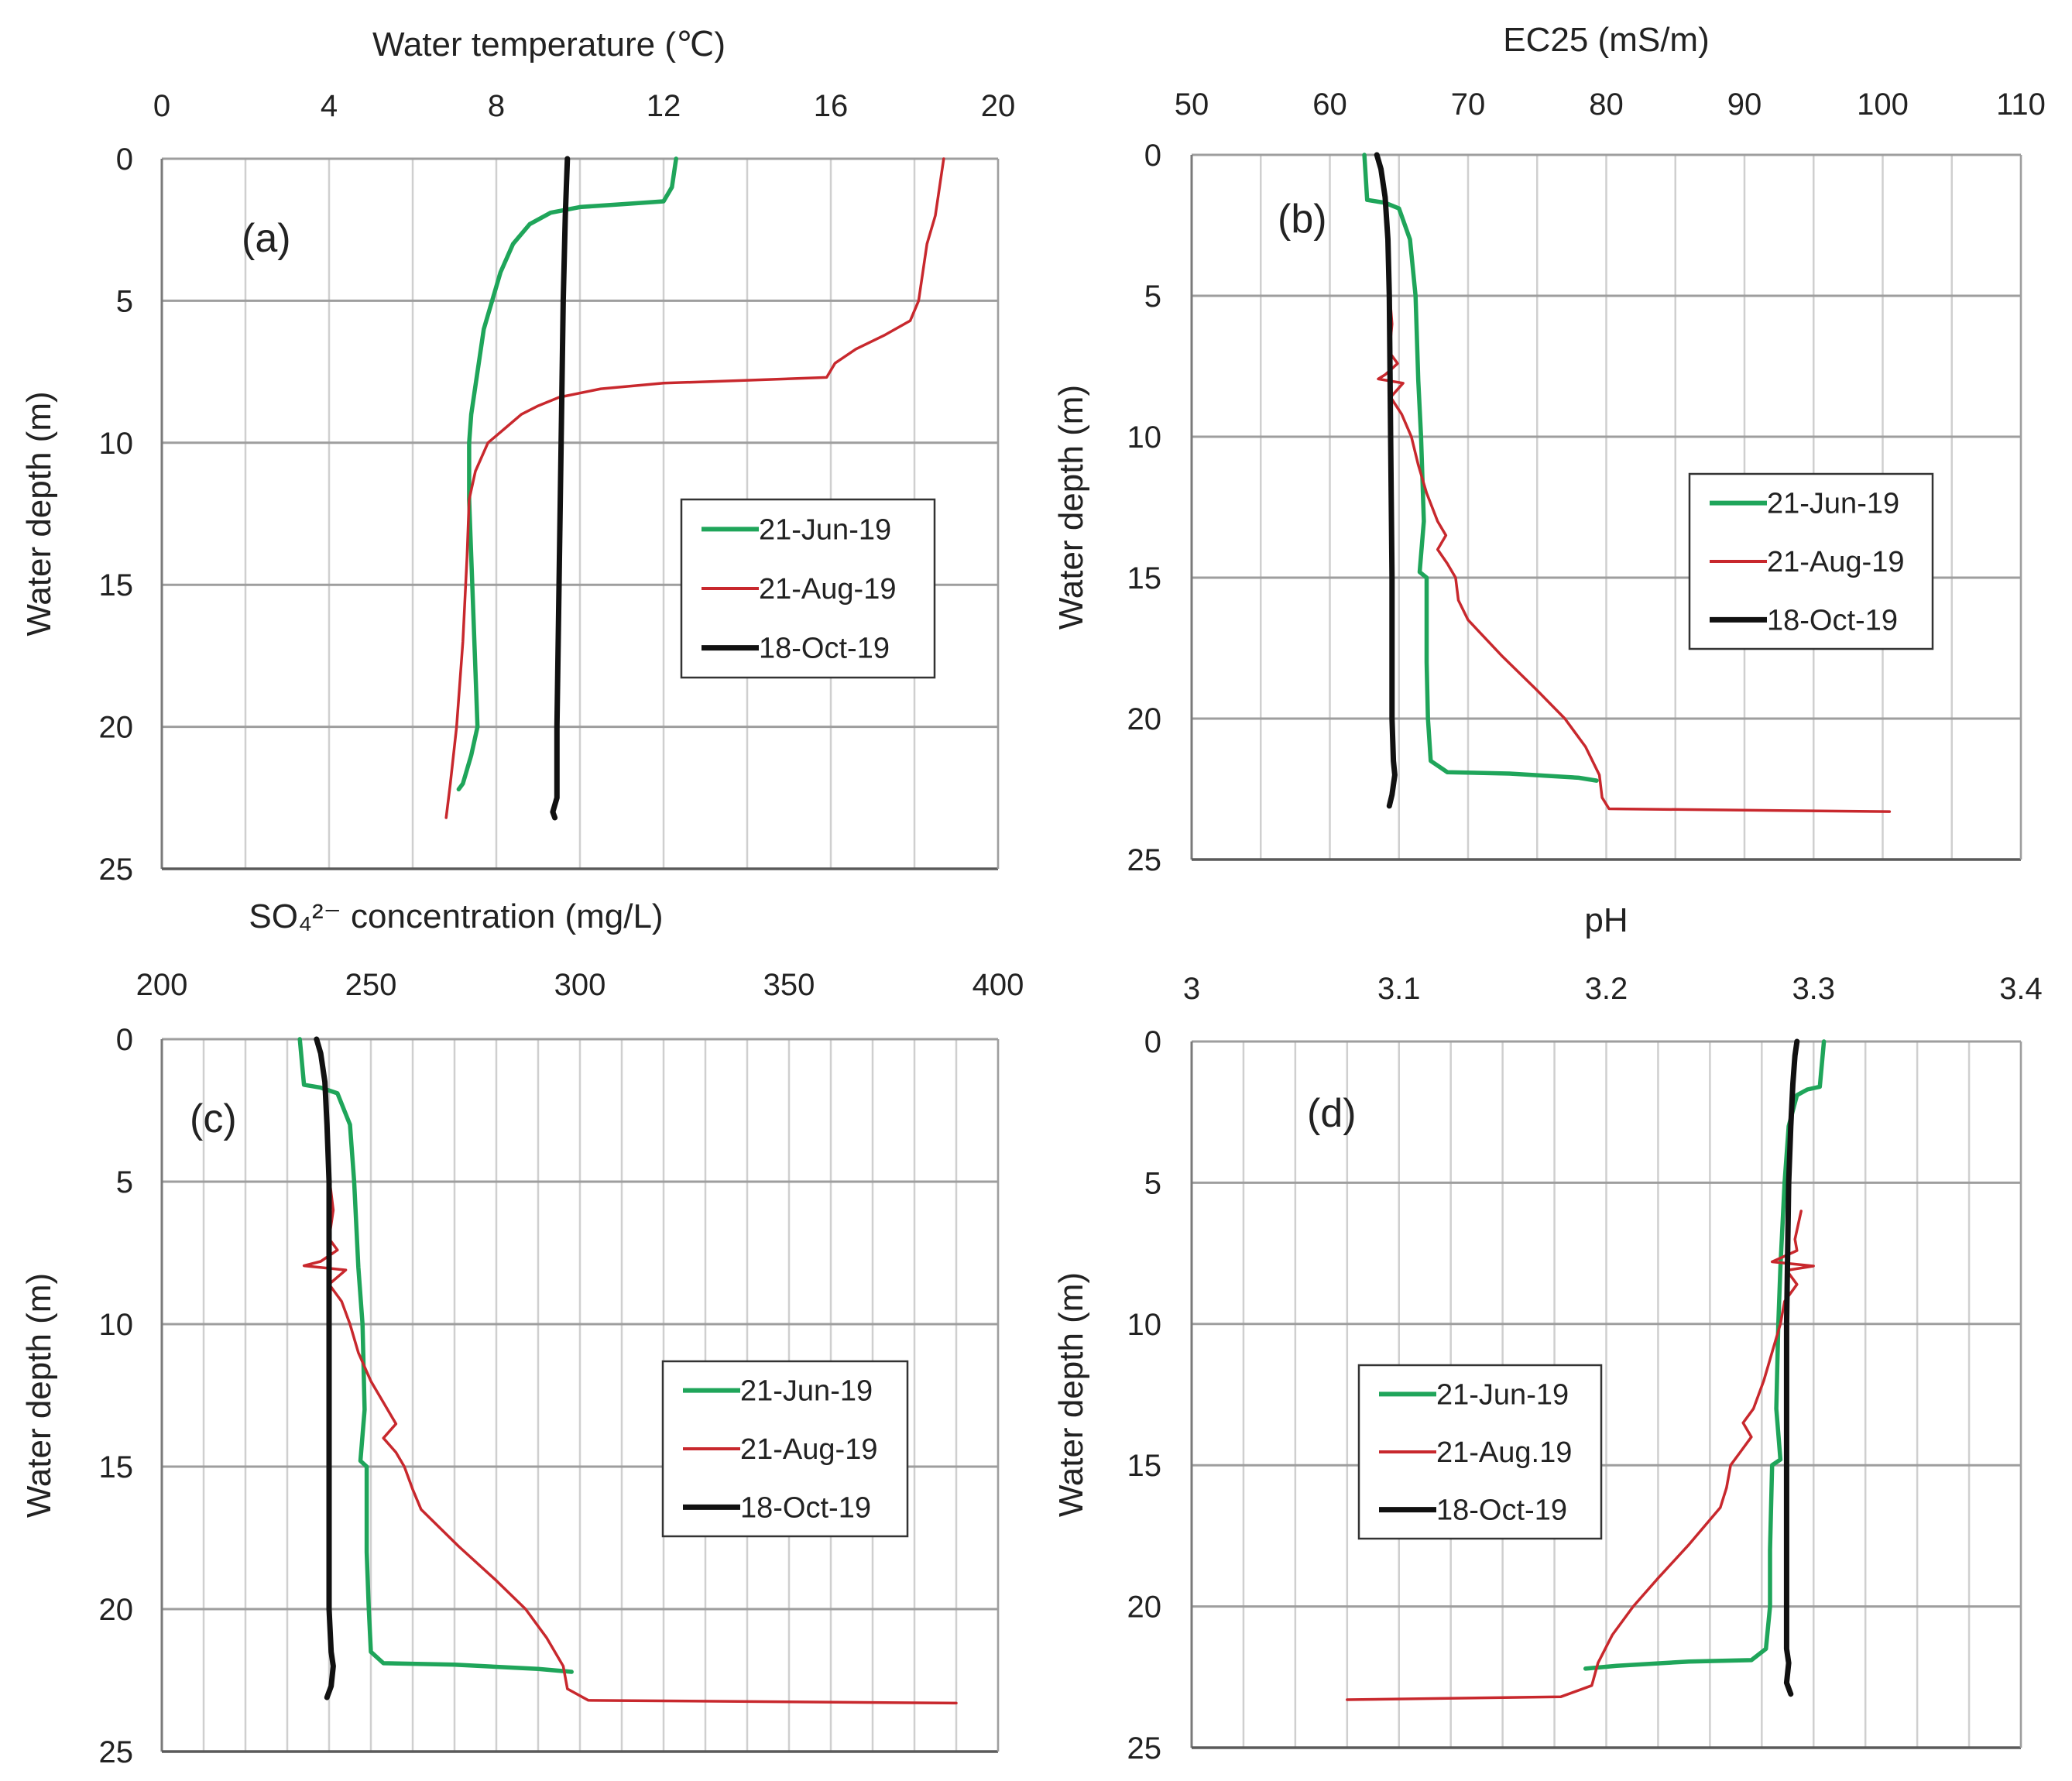 This screenshot has height=1781, width=2072. Describe the element at coordinates (497, 106) in the screenshot. I see `x-tick-label: 8` at that location.